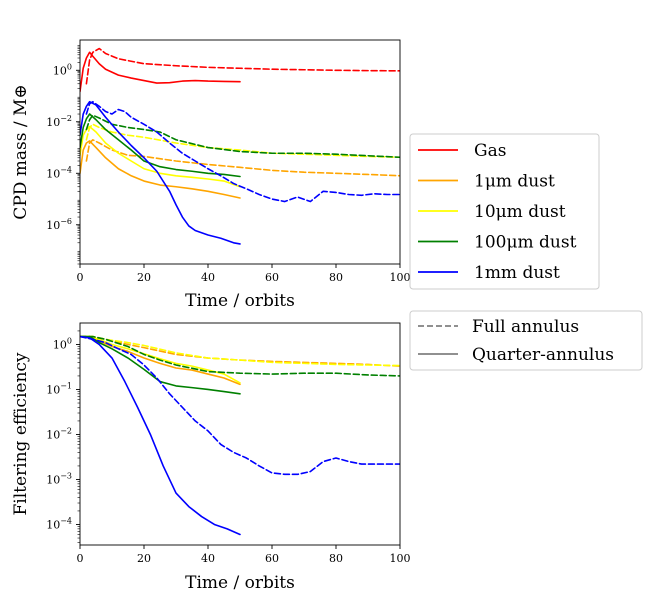 Image resolution: width=650 pixels, height=600 pixels. I want to click on y-tick-label: 10⁻⁶, so click(59, 224).